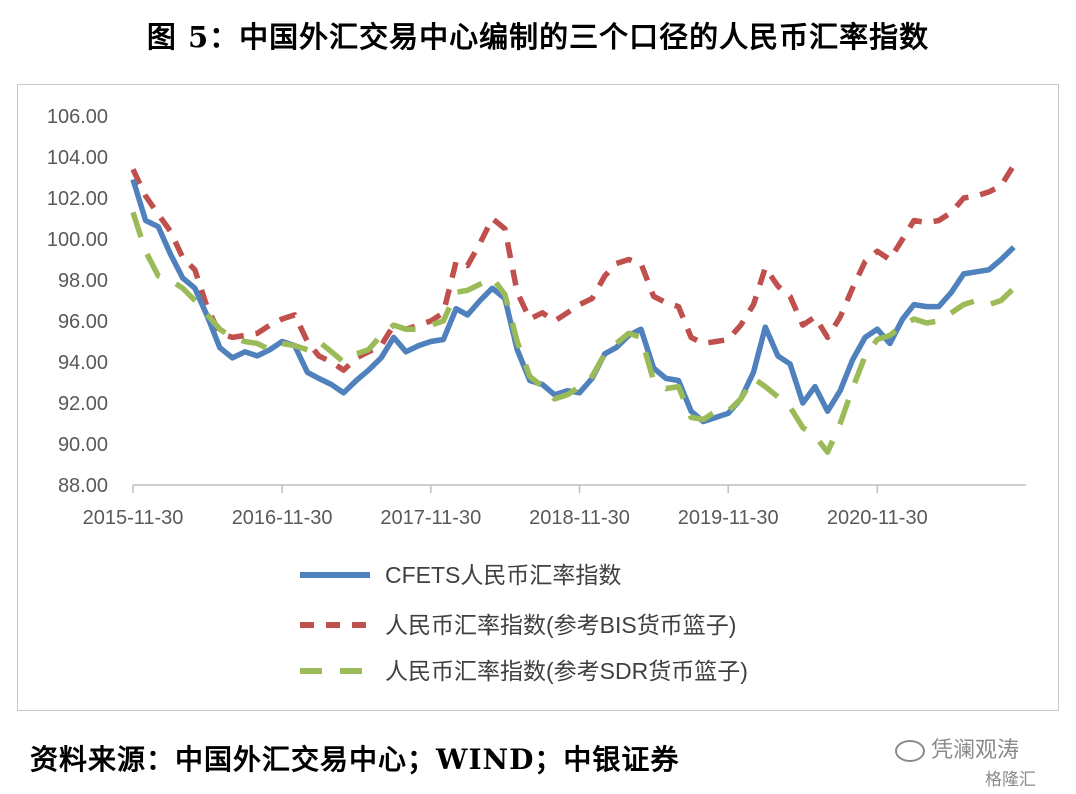  What do you see at coordinates (503, 575) in the screenshot?
I see `legend-label-1: CFETS人民币汇率指数` at bounding box center [503, 575].